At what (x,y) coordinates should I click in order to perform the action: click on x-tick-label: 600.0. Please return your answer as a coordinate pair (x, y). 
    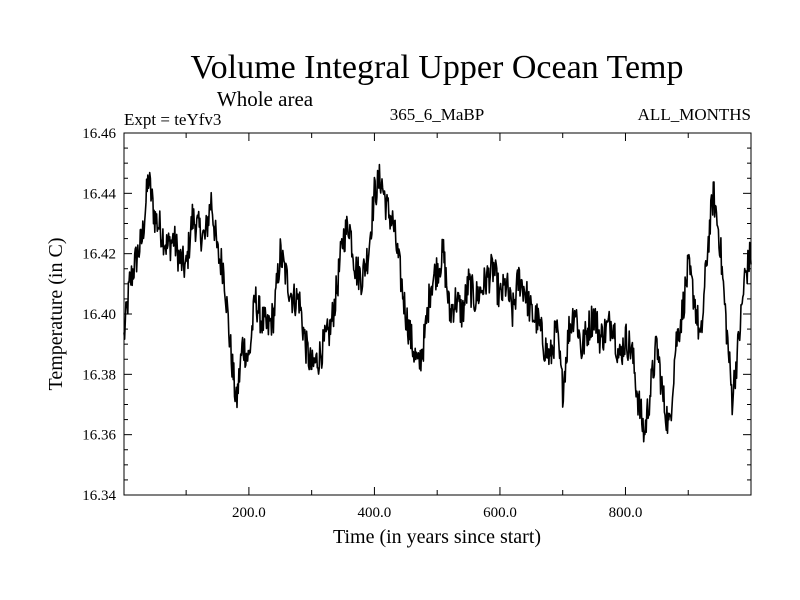
    Looking at the image, I should click on (500, 513).